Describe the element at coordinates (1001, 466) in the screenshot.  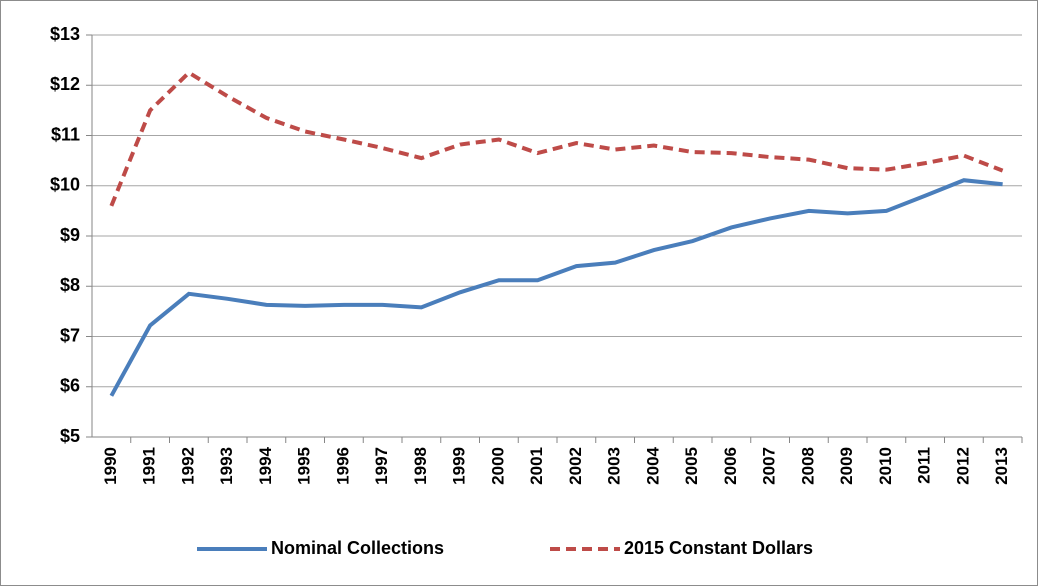
I see `x-tick-label: 2013` at that location.